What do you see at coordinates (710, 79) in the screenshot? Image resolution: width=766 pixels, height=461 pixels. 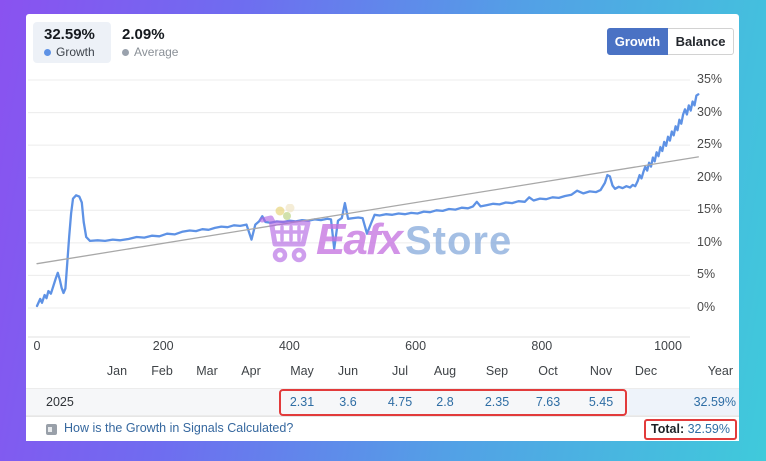 I see `y-axis-label: 35%` at bounding box center [710, 79].